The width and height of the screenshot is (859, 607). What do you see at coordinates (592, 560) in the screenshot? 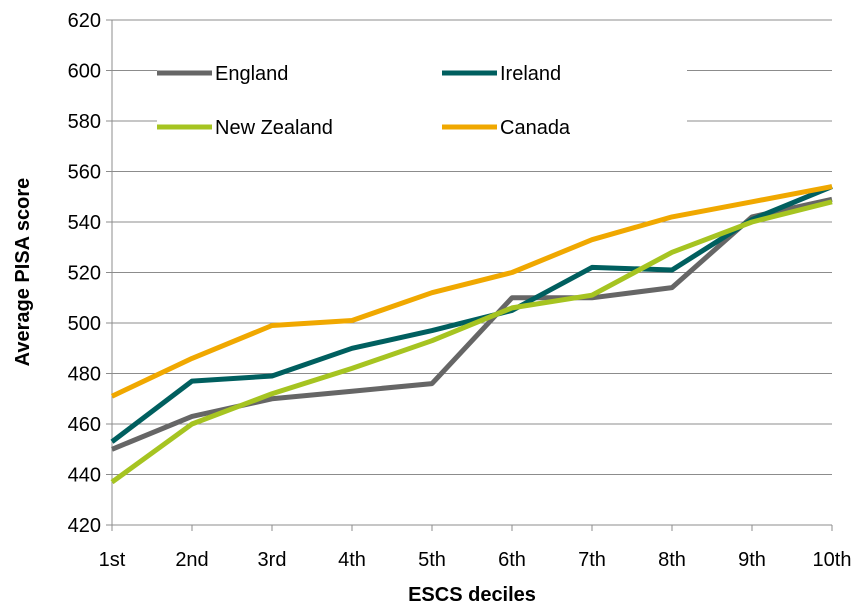
I see `x-tick-label-7th: 7th` at bounding box center [592, 560].